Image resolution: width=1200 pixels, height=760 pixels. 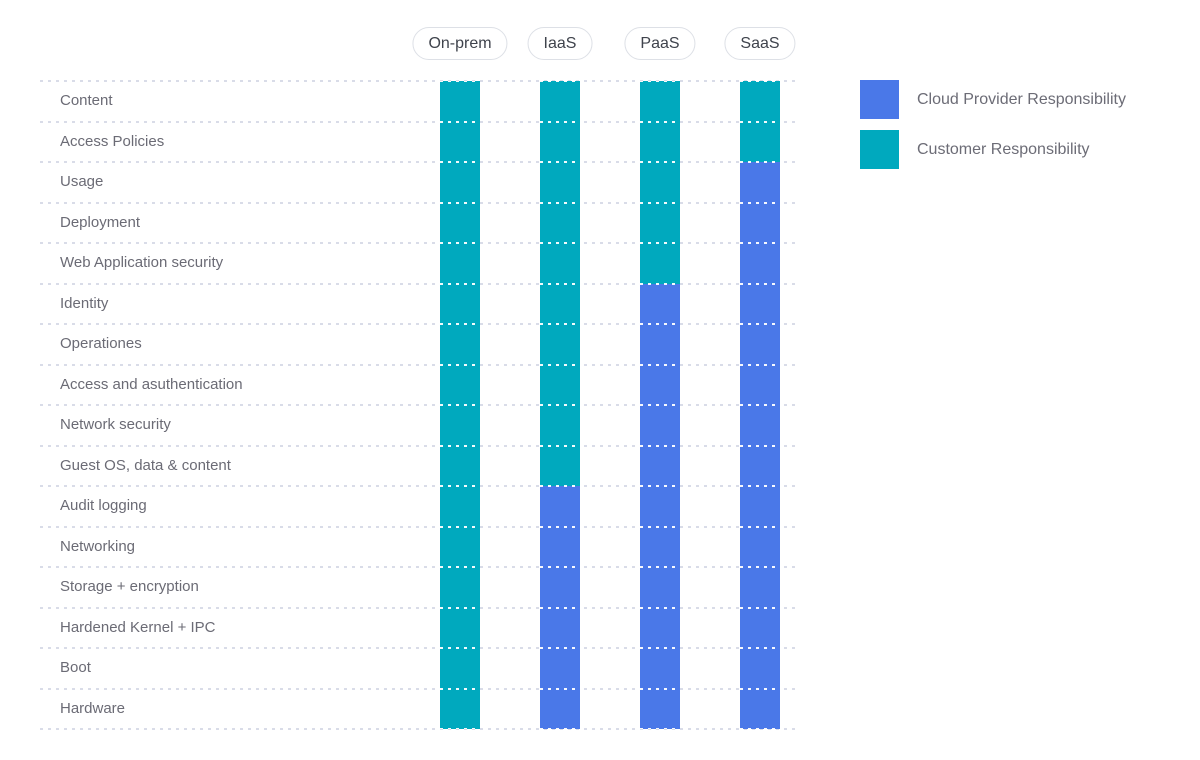 I want to click on row-label: Network security, so click(x=115, y=424).